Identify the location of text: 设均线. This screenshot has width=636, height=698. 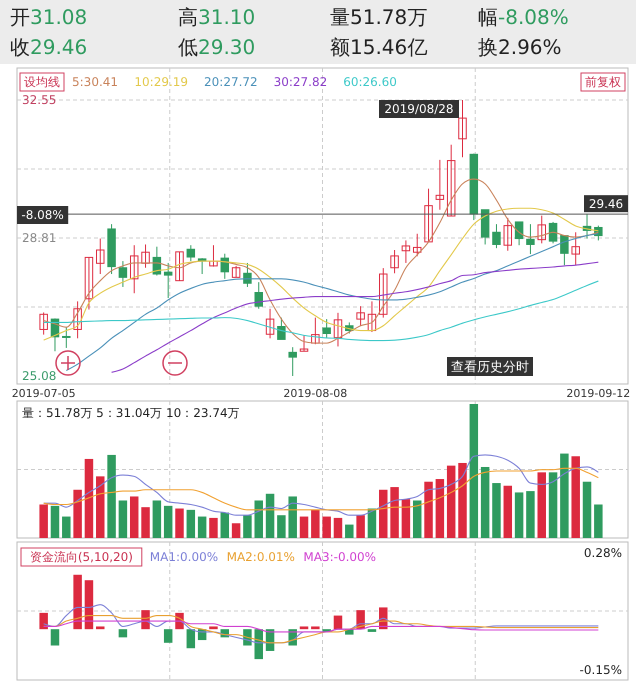
(42, 82).